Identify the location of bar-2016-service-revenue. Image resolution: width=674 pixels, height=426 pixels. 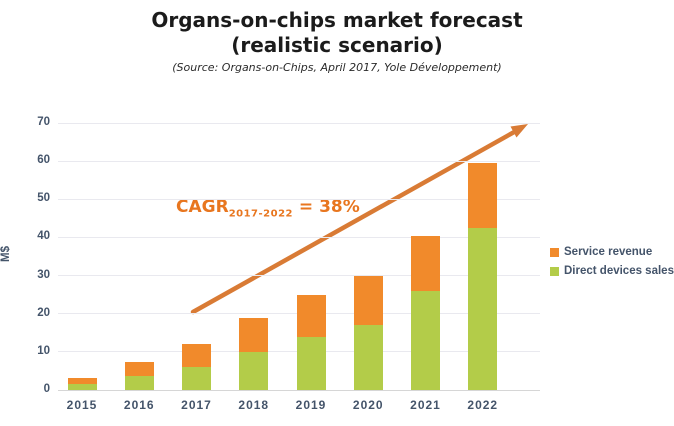
(139, 369).